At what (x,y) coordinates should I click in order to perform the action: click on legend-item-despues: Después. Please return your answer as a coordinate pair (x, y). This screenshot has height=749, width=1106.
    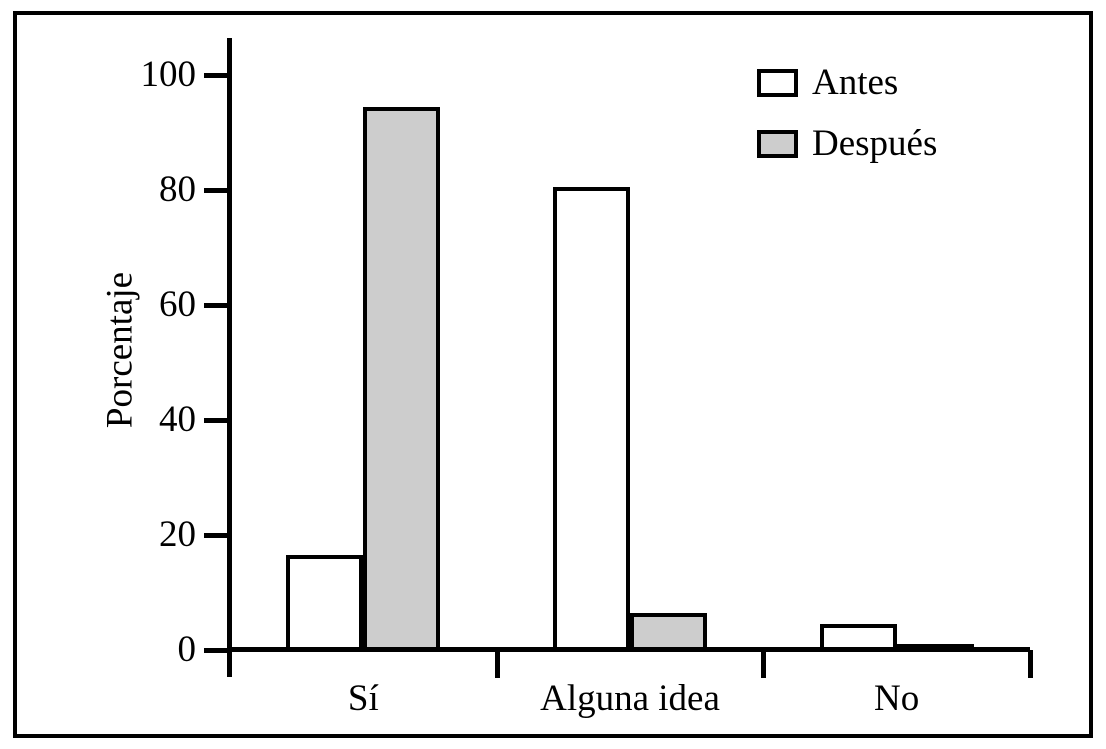
    Looking at the image, I should click on (847, 144).